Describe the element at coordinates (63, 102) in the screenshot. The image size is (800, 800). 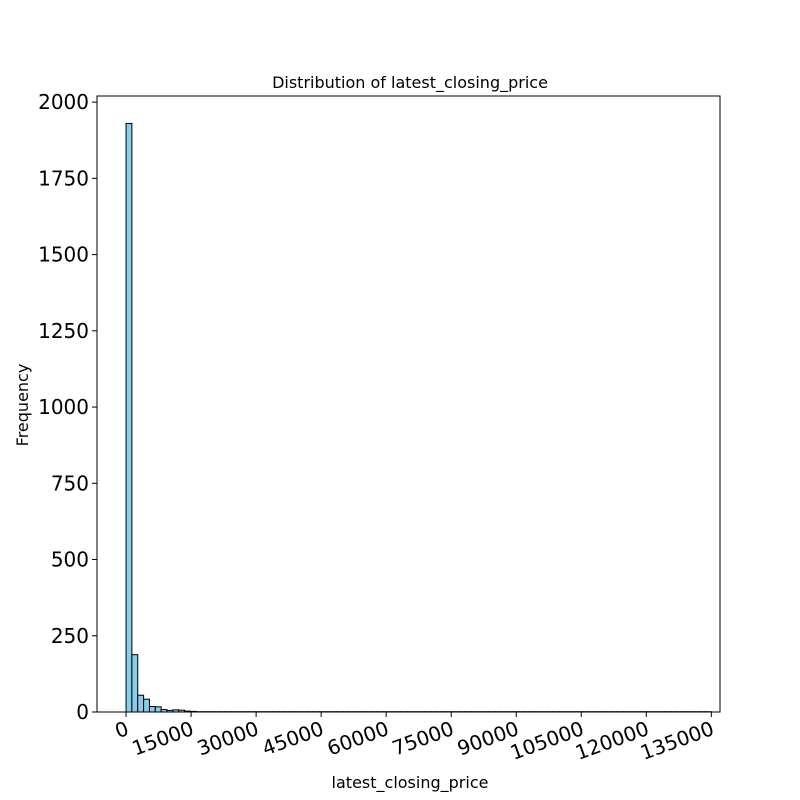
I see `y-tick-label: 2000` at that location.